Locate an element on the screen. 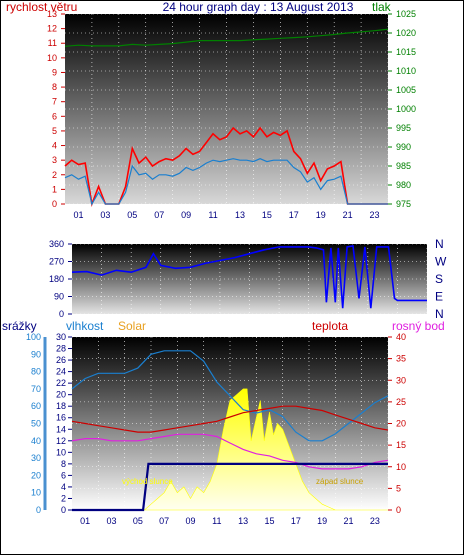  chart1-ylabel-right: tlak is located at coordinates (382, 7).